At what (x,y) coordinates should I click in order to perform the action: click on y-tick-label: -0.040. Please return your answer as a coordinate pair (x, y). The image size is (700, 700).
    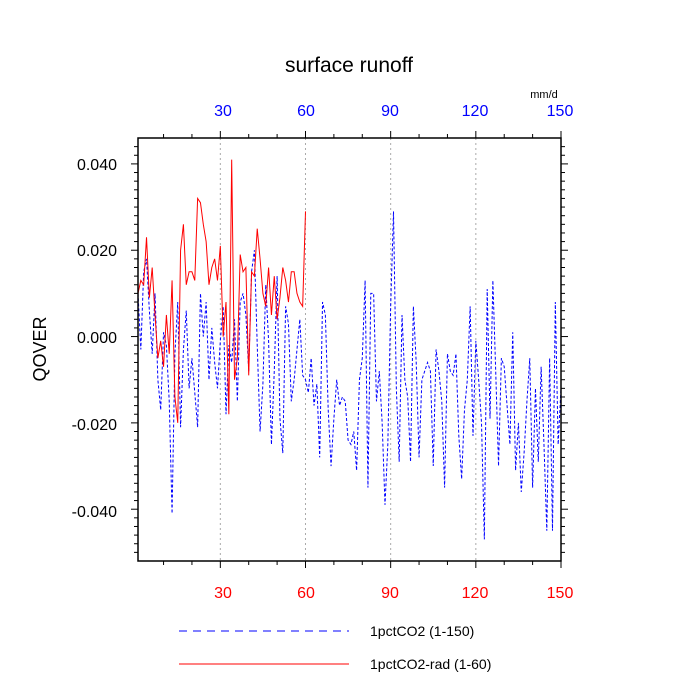
    Looking at the image, I should click on (94, 512).